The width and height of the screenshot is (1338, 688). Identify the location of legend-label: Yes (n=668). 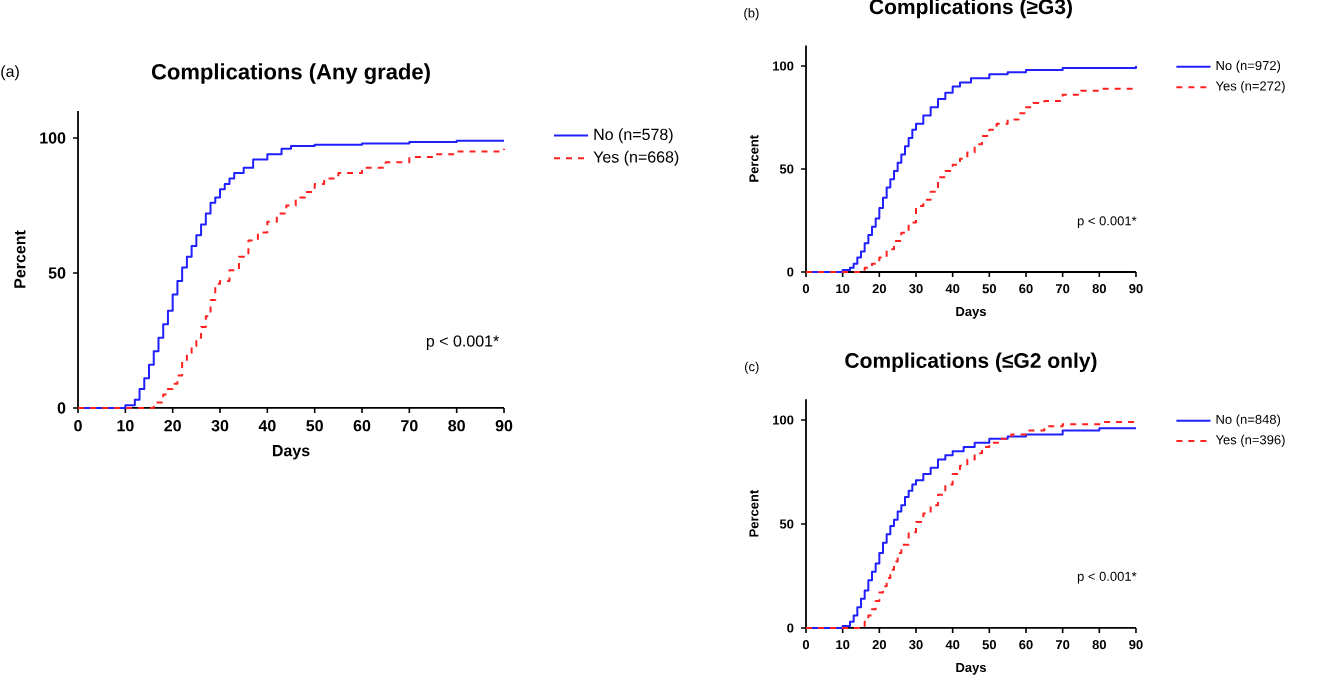
(636, 158).